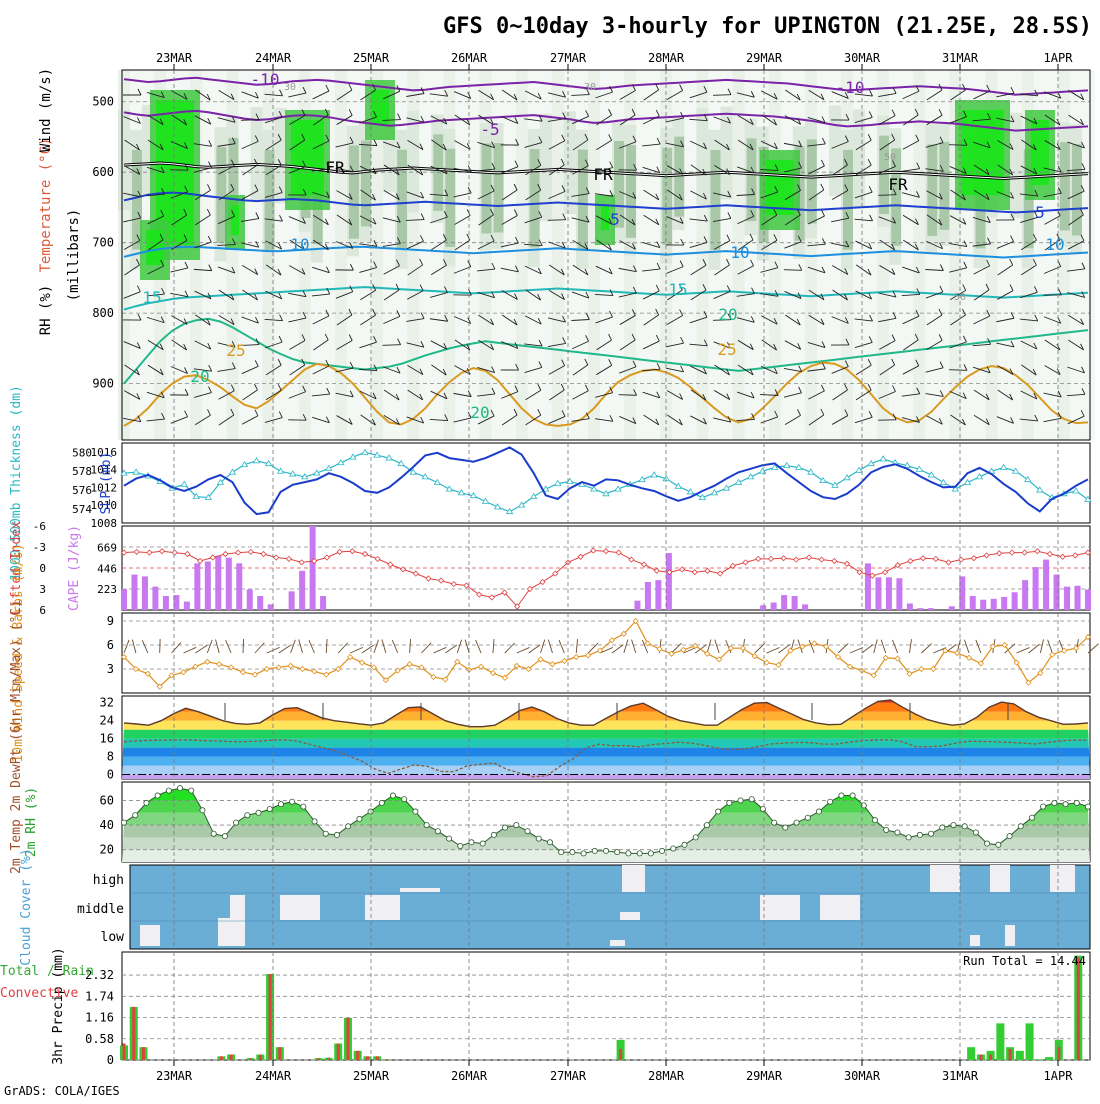 This screenshot has width=1100, height=1104. What do you see at coordinates (62, 1091) in the screenshot?
I see `credit-label: GrADS: COLA/IGES` at bounding box center [62, 1091].